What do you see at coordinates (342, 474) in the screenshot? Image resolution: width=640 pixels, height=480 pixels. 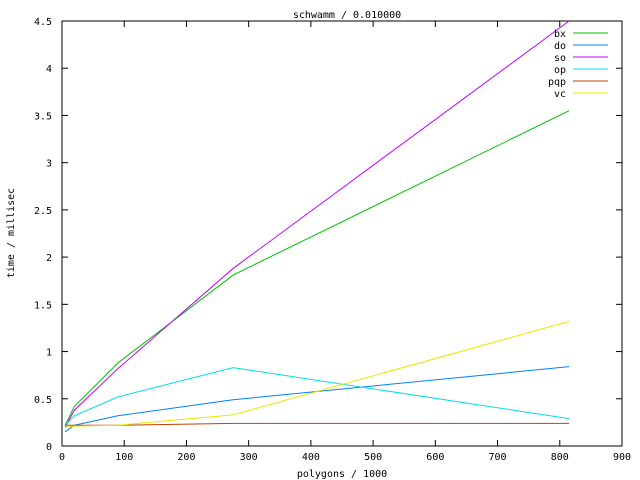 I see `x-axis-label: polygons / 1000` at bounding box center [342, 474].